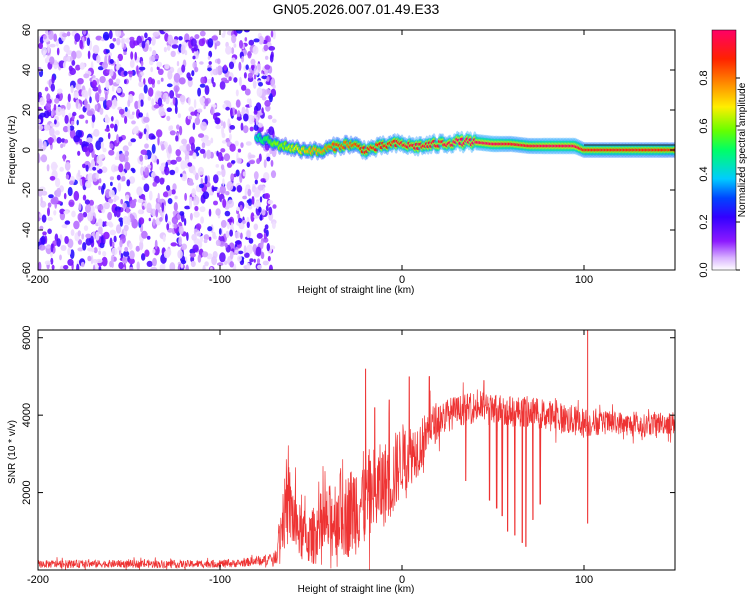  Describe the element at coordinates (220, 280) in the screenshot. I see `x-tick-label: -100` at that location.